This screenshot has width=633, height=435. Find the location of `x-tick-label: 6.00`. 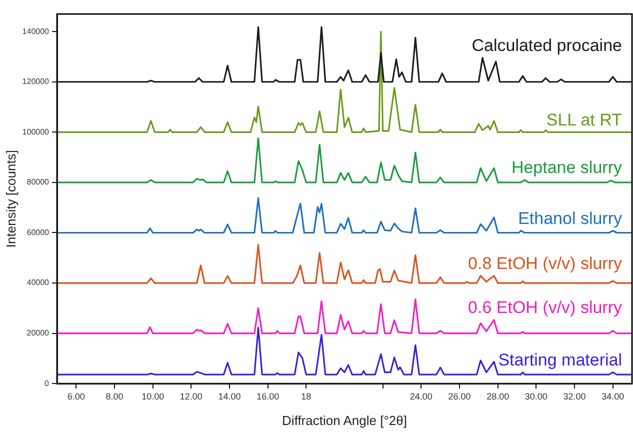

x-tick-label: 6.00 is located at coordinates (76, 396).